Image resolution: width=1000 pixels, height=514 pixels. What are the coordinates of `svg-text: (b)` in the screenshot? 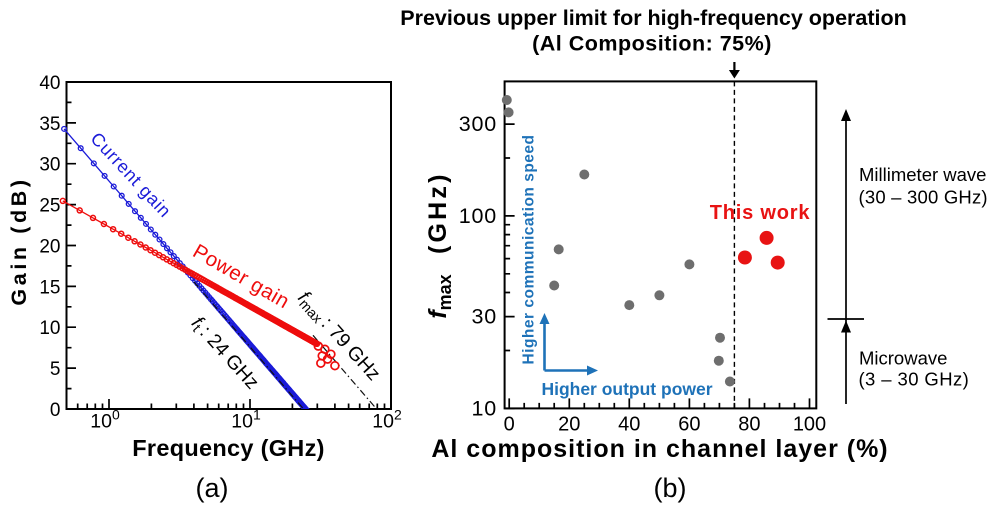 It's located at (670, 488).